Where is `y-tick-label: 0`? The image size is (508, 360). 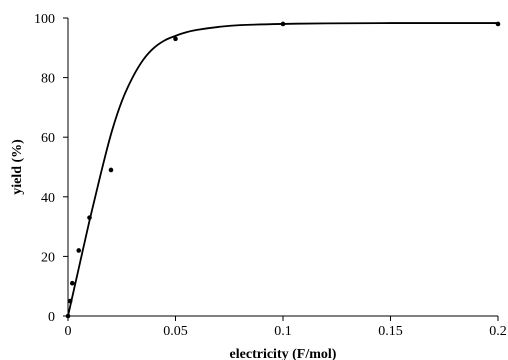
y-tick-label: 0 is located at coordinates (51, 317).